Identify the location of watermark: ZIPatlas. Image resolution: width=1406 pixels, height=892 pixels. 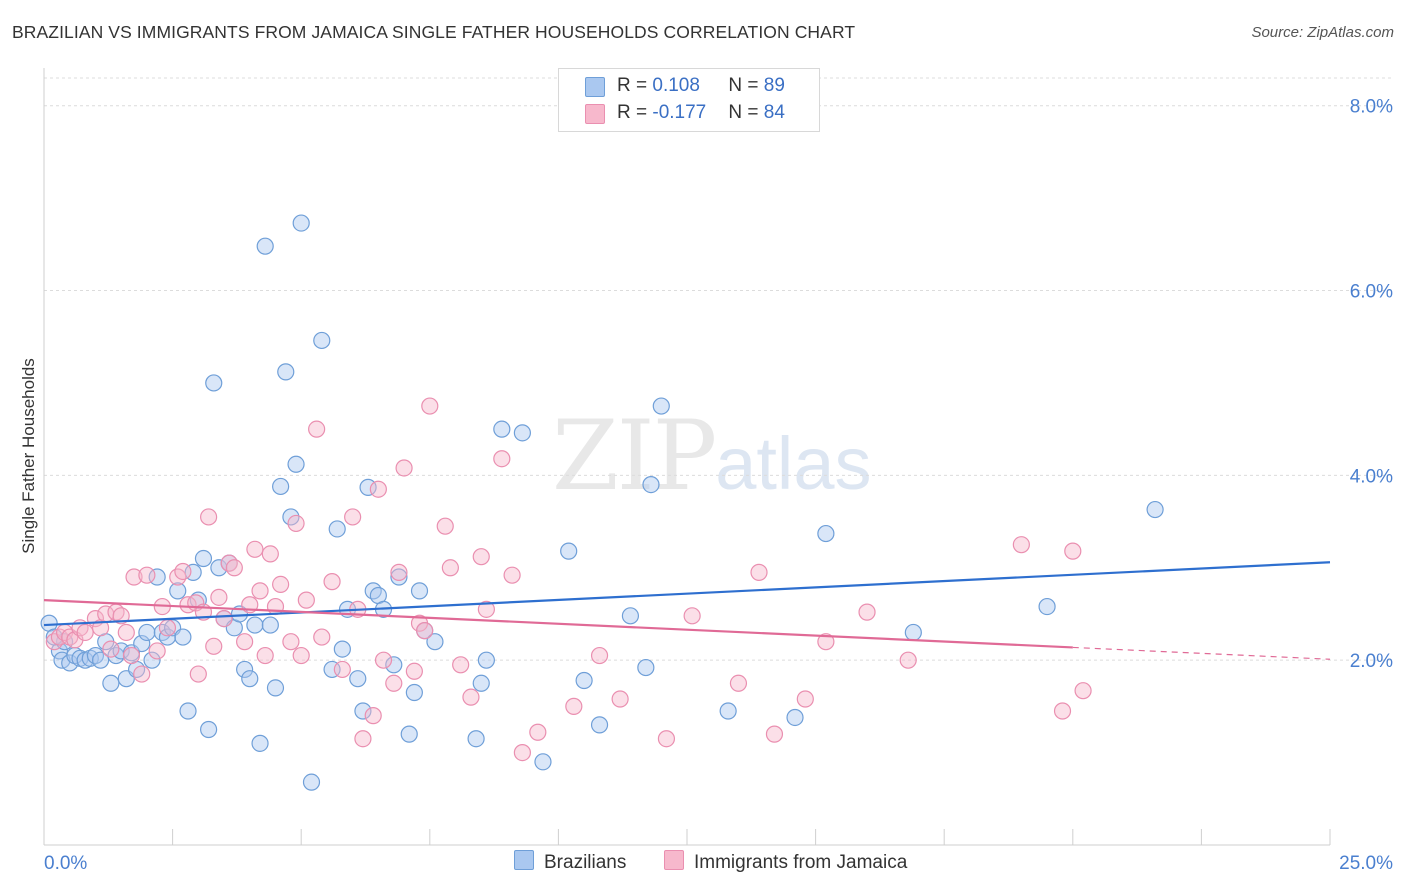
(712, 456).